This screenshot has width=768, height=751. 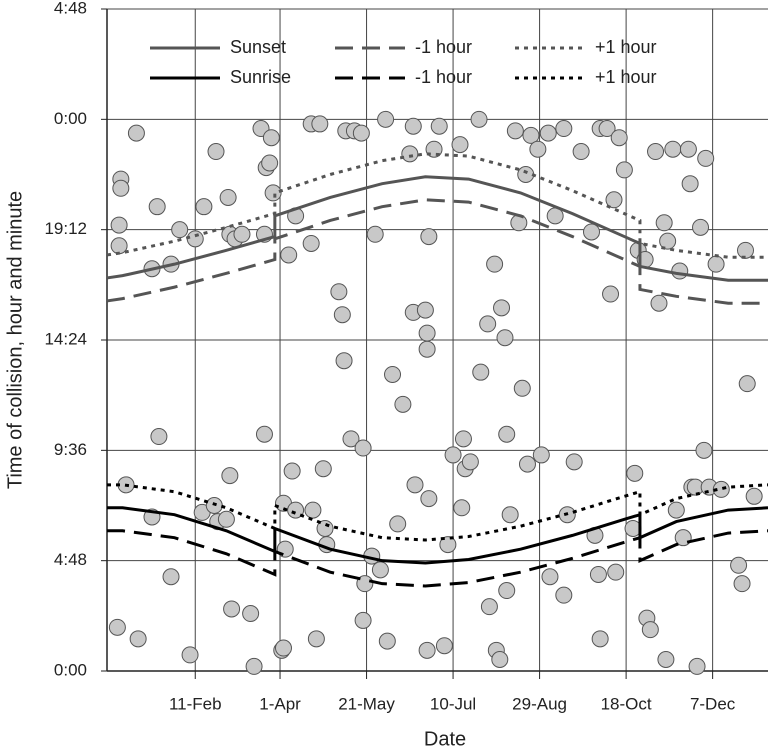 What do you see at coordinates (713, 703) in the screenshot?
I see `x-tick-label: 7-Dec` at bounding box center [713, 703].